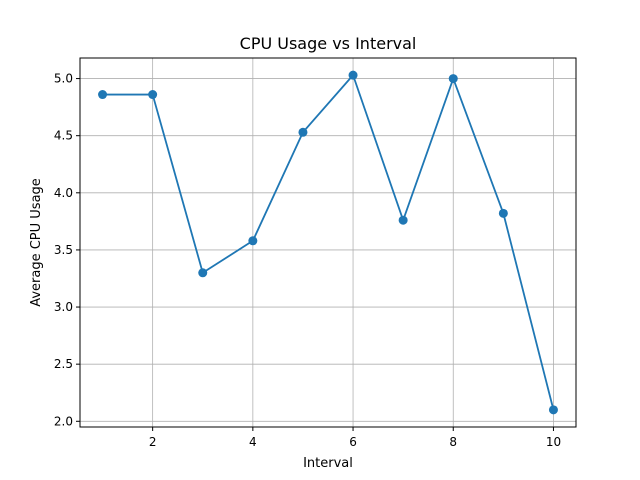  I want to click on x-axis-ticks: 2 4 6 8 10, so click(355, 438).